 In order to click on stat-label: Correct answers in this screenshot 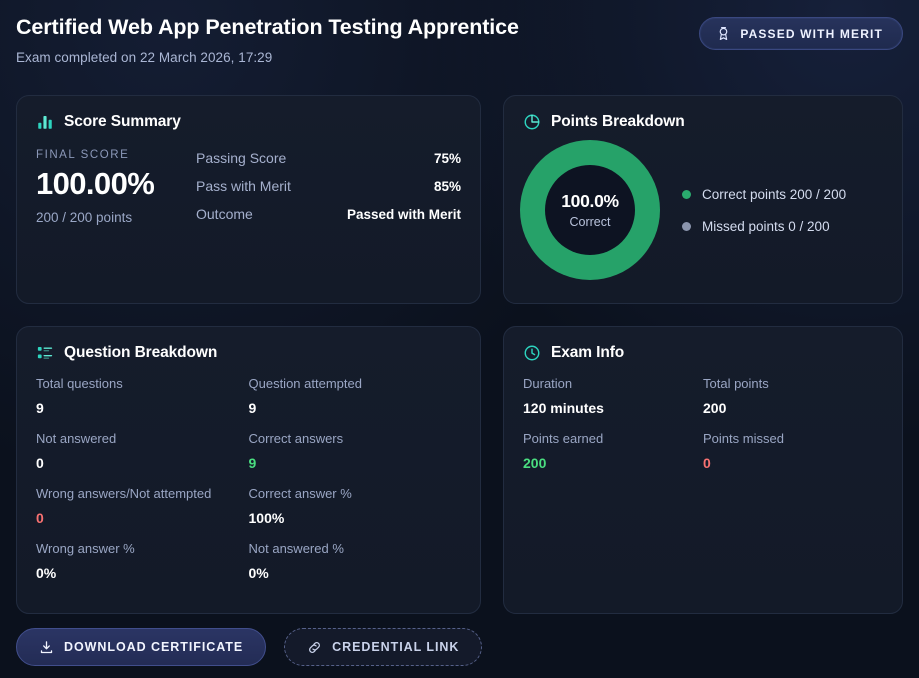, I will do `click(296, 438)`.